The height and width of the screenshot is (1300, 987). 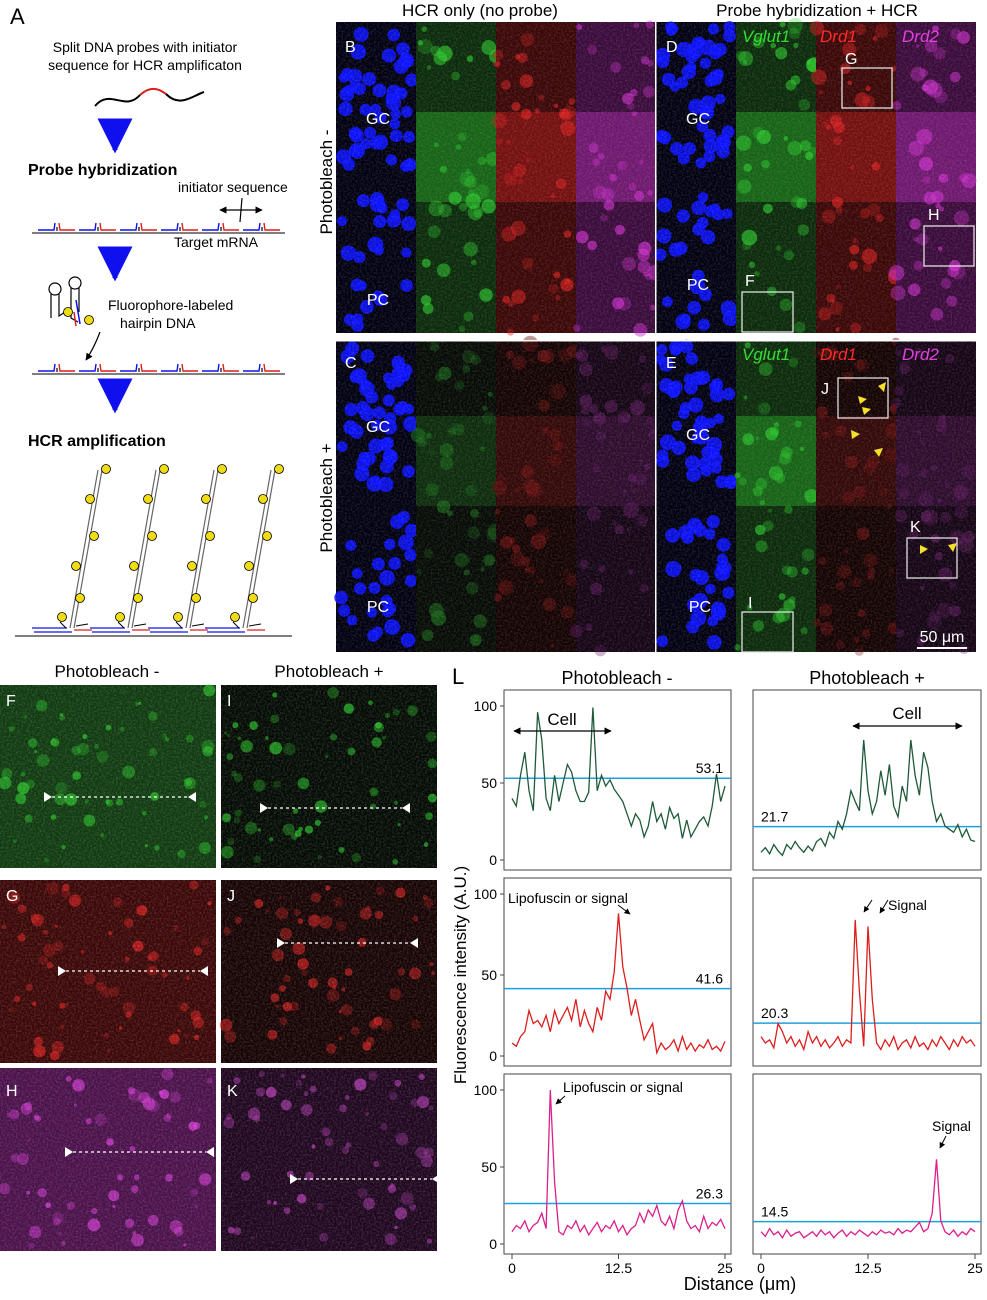 I want to click on hcr-amp-label: HCR amplification, so click(x=97, y=441).